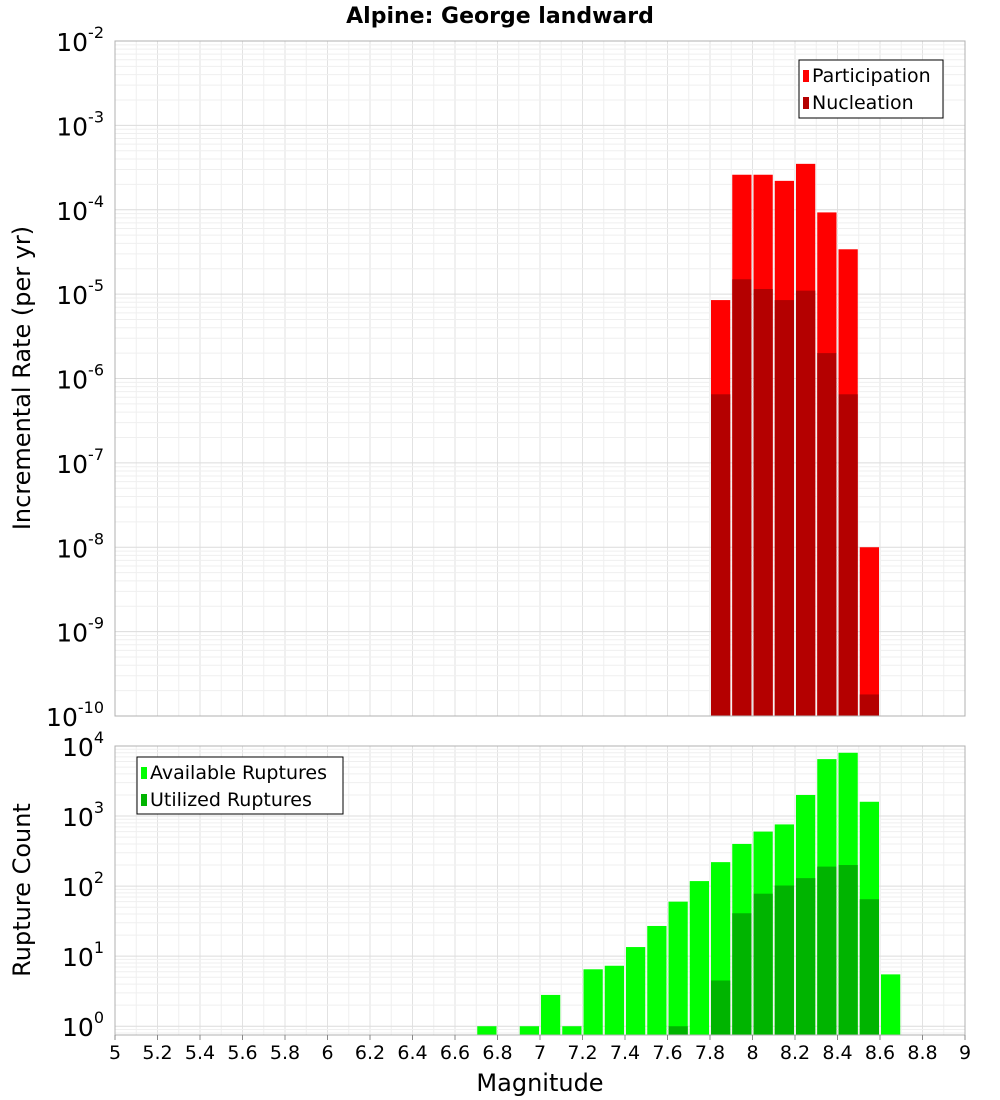 Image resolution: width=1000 pixels, height=1100 pixels. I want to click on x-tick-label: 8.6, so click(880, 1053).